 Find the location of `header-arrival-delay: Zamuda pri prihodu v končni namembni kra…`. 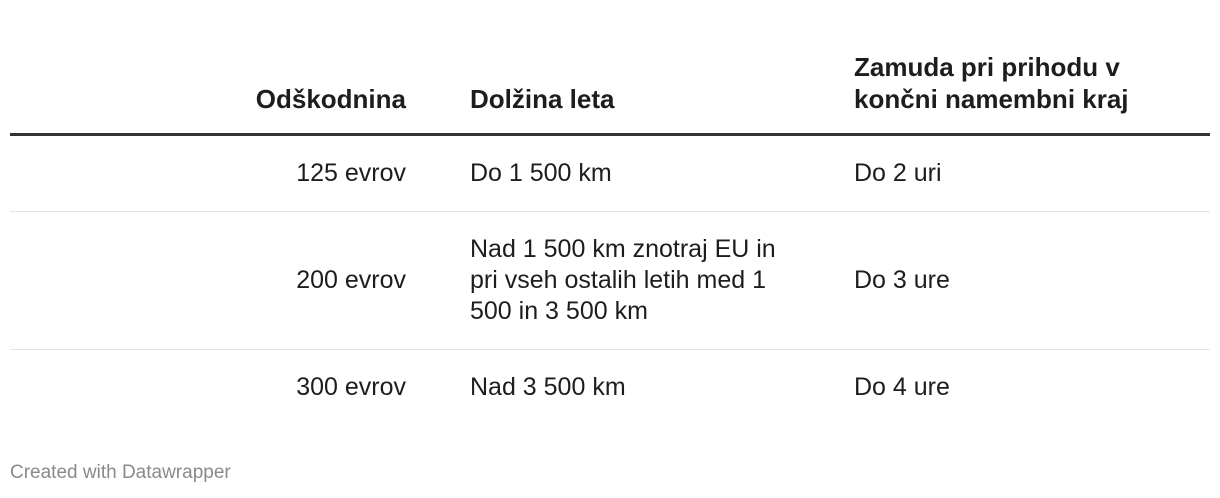

header-arrival-delay: Zamuda pri prihodu v končni namembni kra… is located at coordinates (991, 83).